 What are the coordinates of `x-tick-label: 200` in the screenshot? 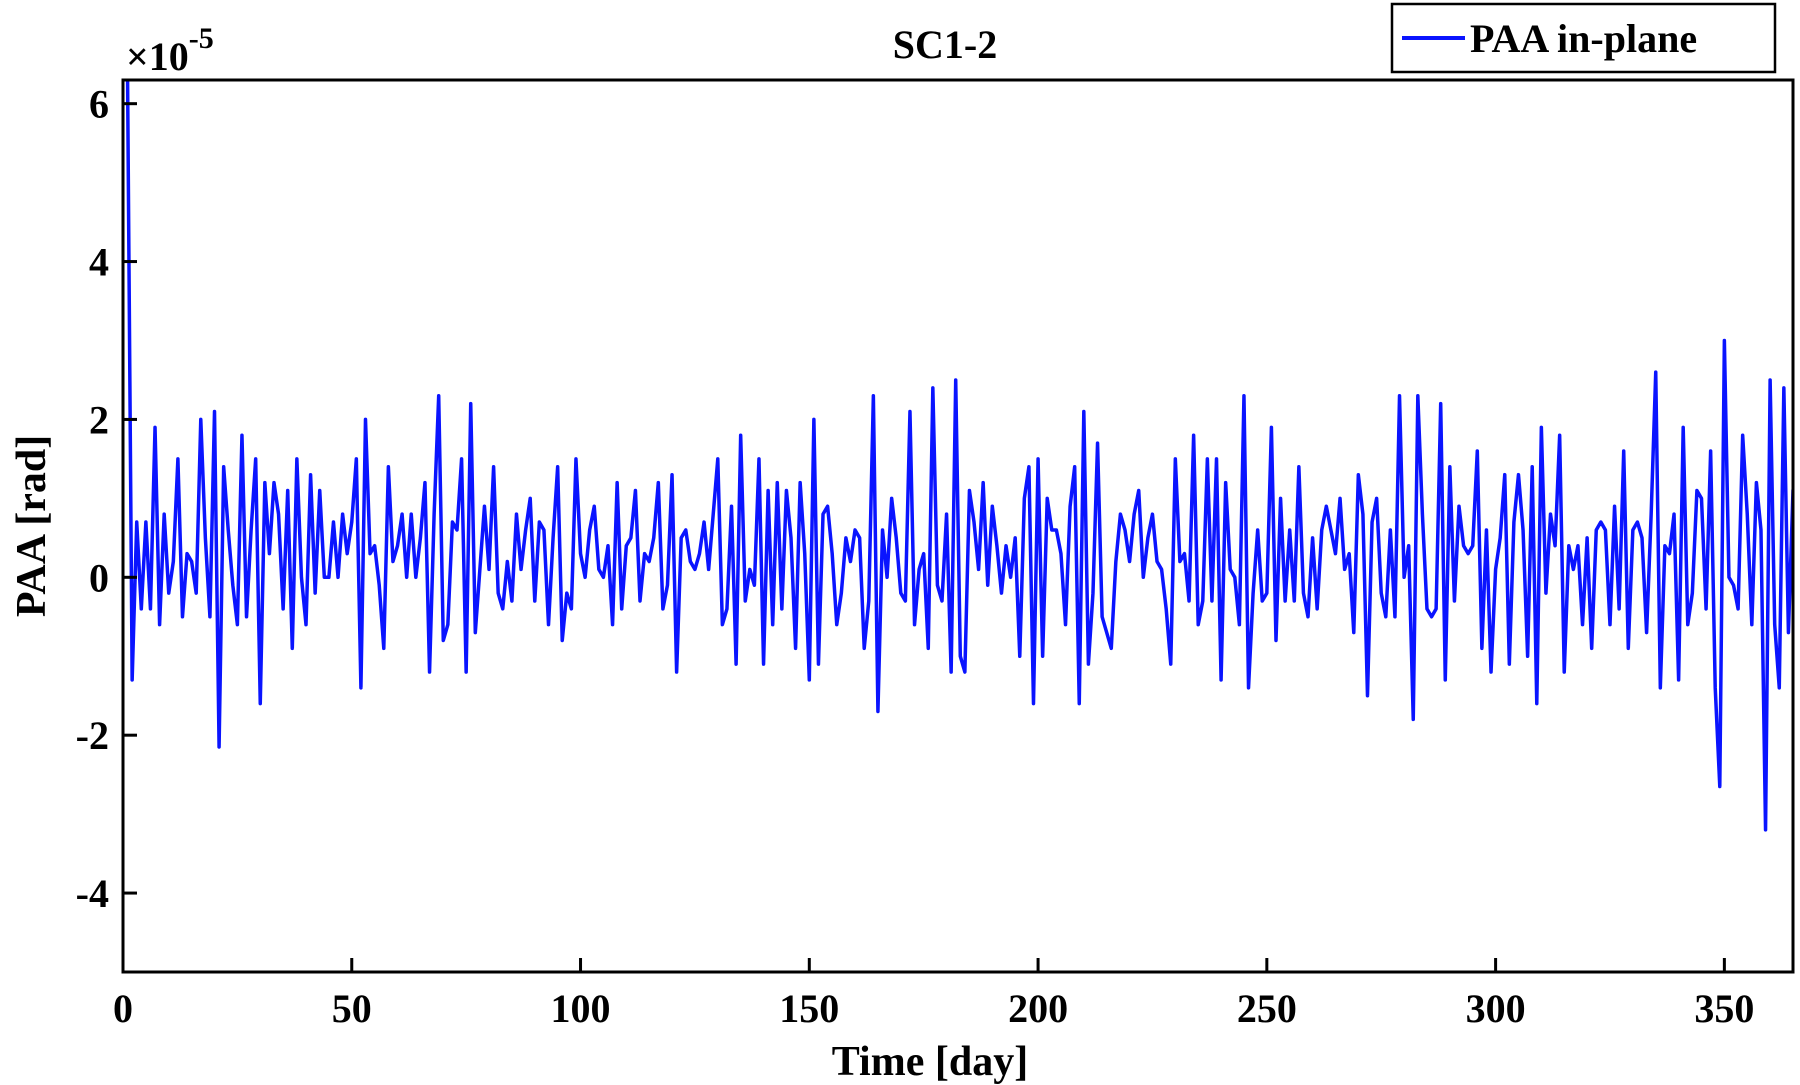 It's located at (1038, 1008).